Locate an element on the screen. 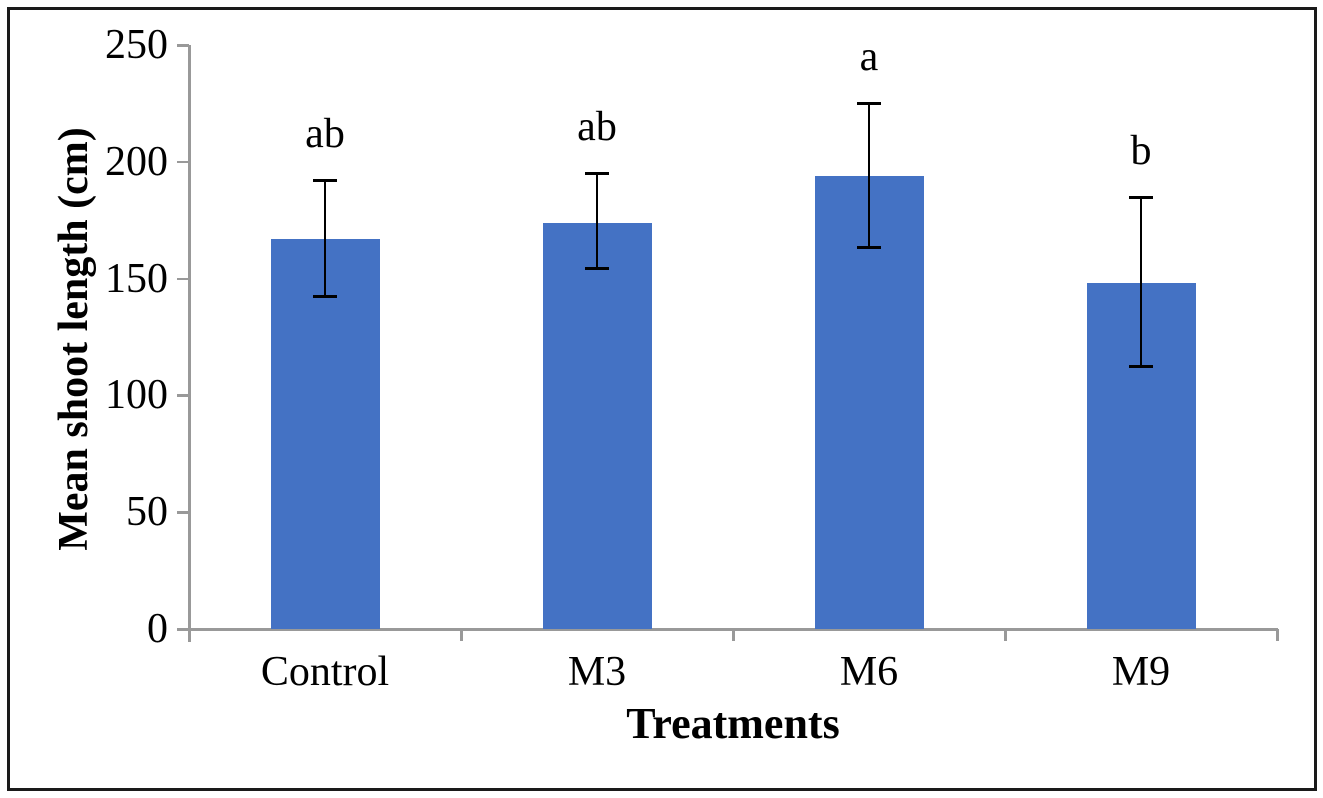 This screenshot has height=798, width=1323. error-bar-line-control is located at coordinates (325, 239).